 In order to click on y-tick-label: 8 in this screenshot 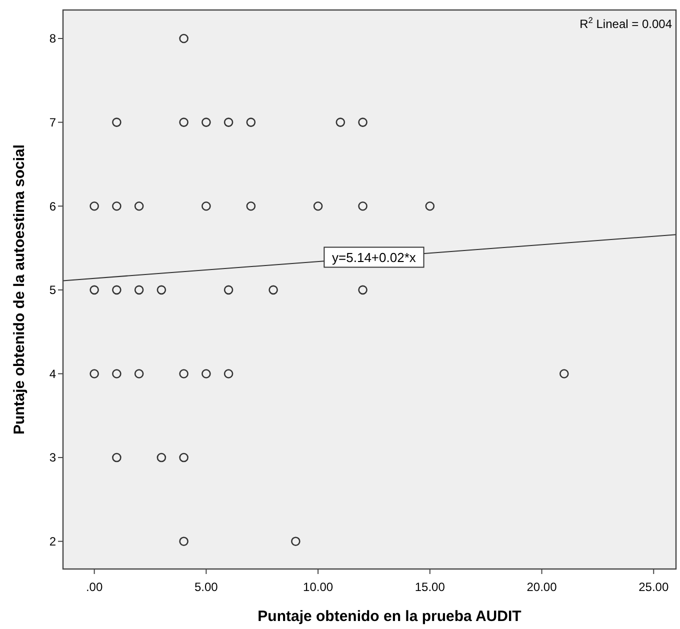, I will do `click(52, 39)`.